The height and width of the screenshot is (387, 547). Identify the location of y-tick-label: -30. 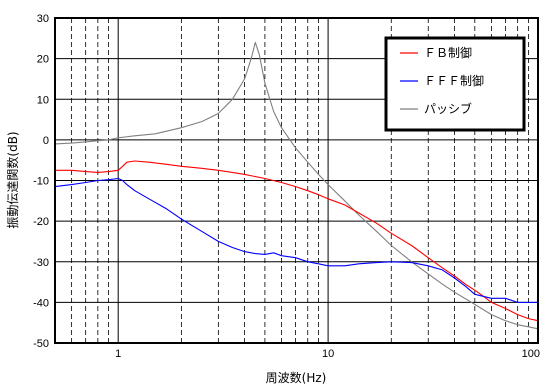
(41, 263).